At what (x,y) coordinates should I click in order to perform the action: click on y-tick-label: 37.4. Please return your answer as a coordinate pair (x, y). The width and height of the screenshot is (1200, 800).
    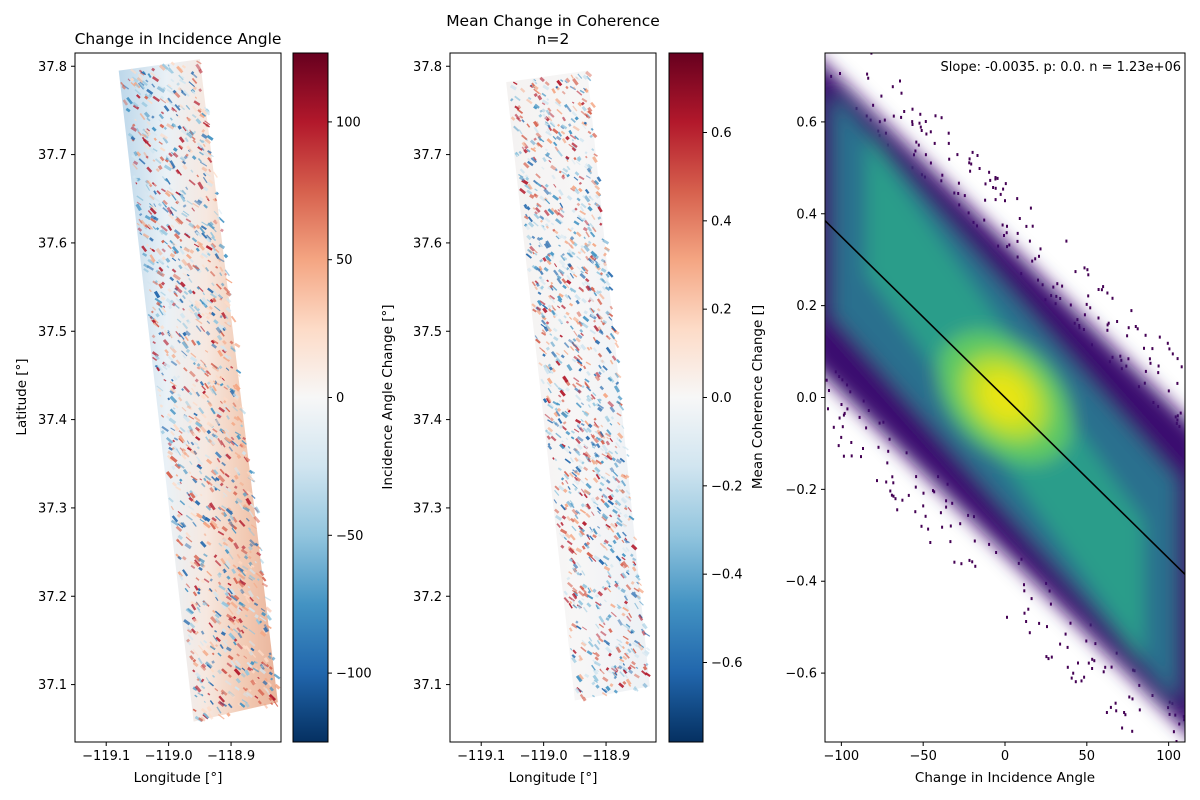
    Looking at the image, I should click on (52, 420).